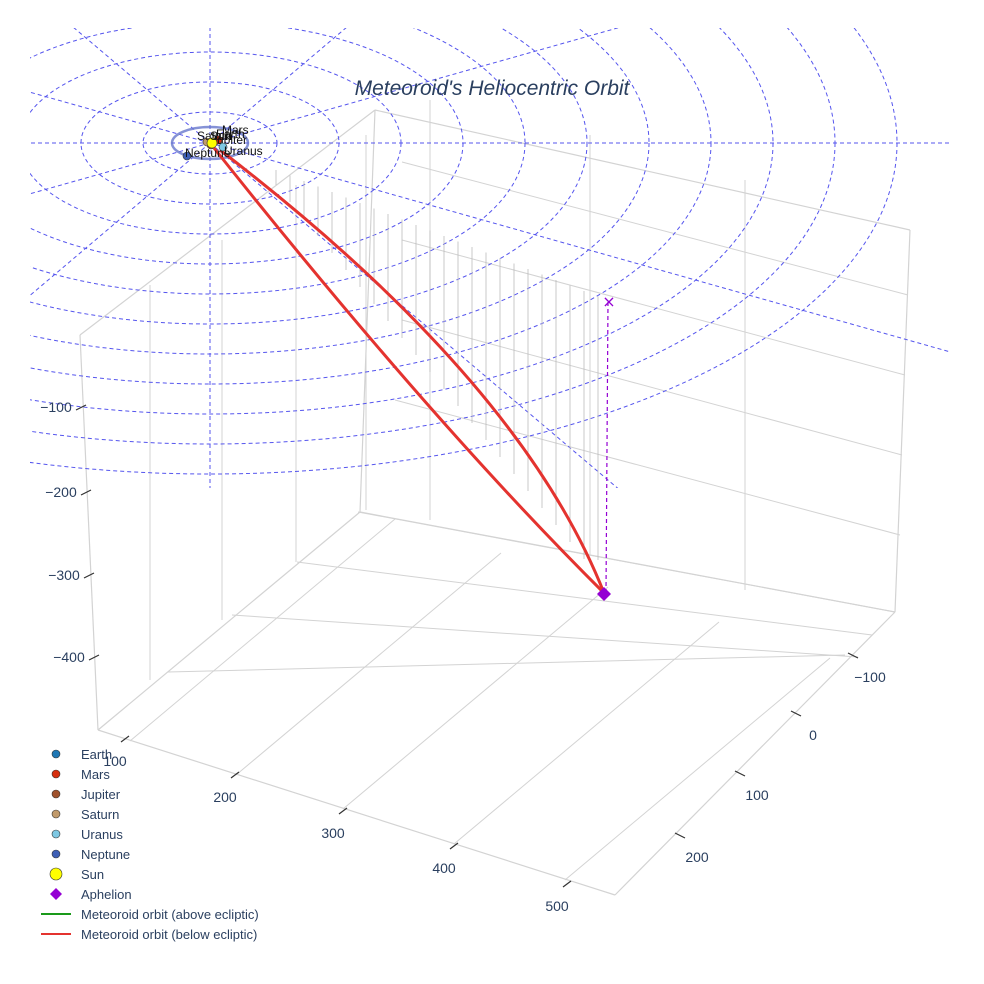 This screenshot has width=984, height=984. I want to click on aphelion-marker, so click(604, 594).